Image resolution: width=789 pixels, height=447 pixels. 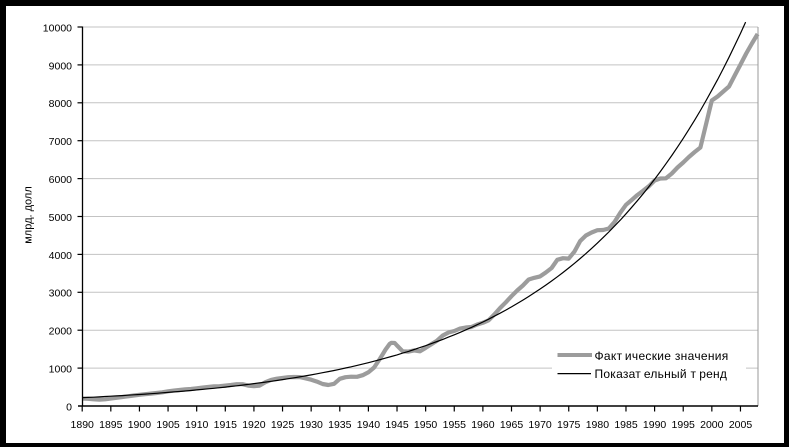 What do you see at coordinates (397, 425) in the screenshot?
I see `svg-text: 1945` at bounding box center [397, 425].